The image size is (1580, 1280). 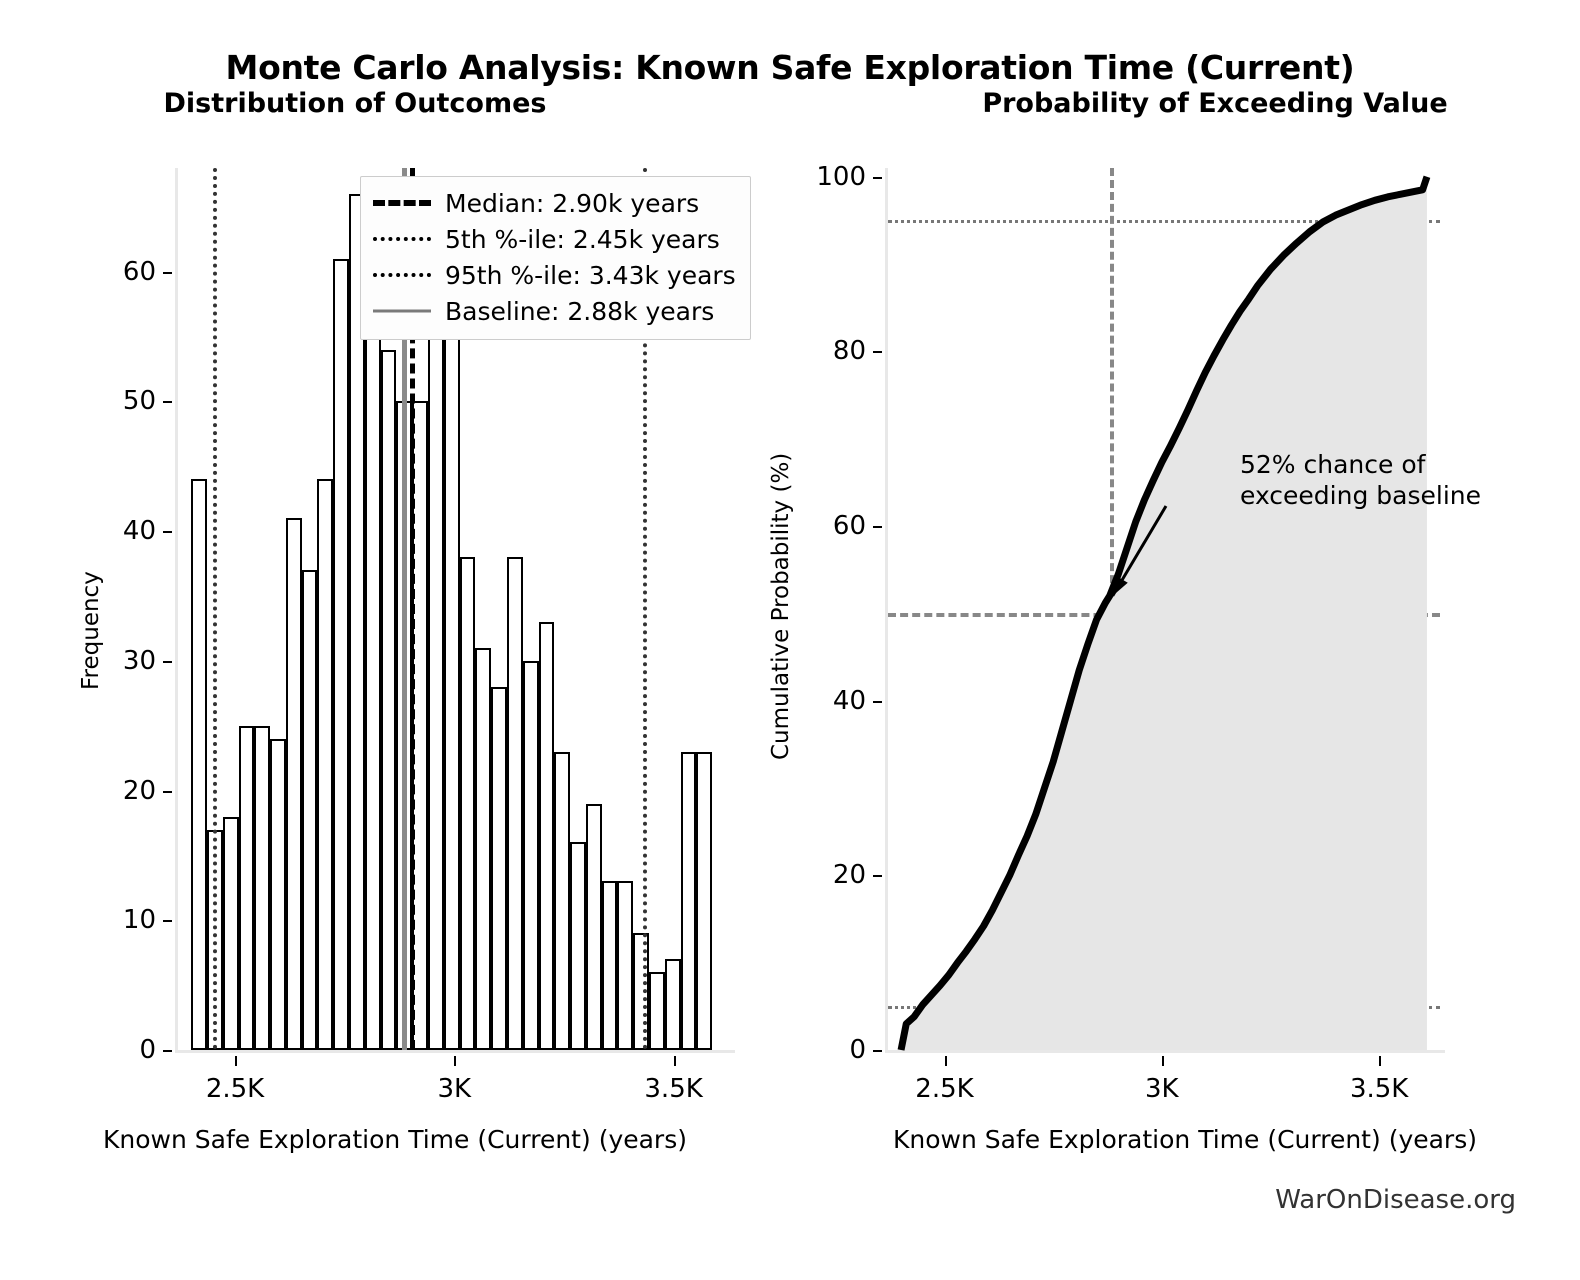 I want to click on annotation-arrowhead, so click(x=1120, y=586).